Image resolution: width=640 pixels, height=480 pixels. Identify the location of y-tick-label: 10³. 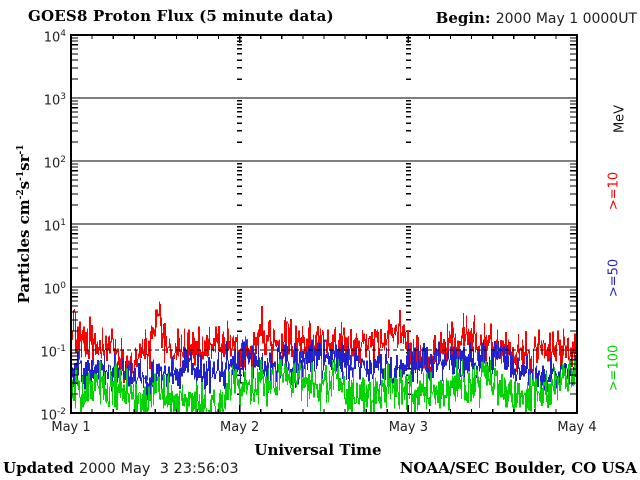
(54, 100).